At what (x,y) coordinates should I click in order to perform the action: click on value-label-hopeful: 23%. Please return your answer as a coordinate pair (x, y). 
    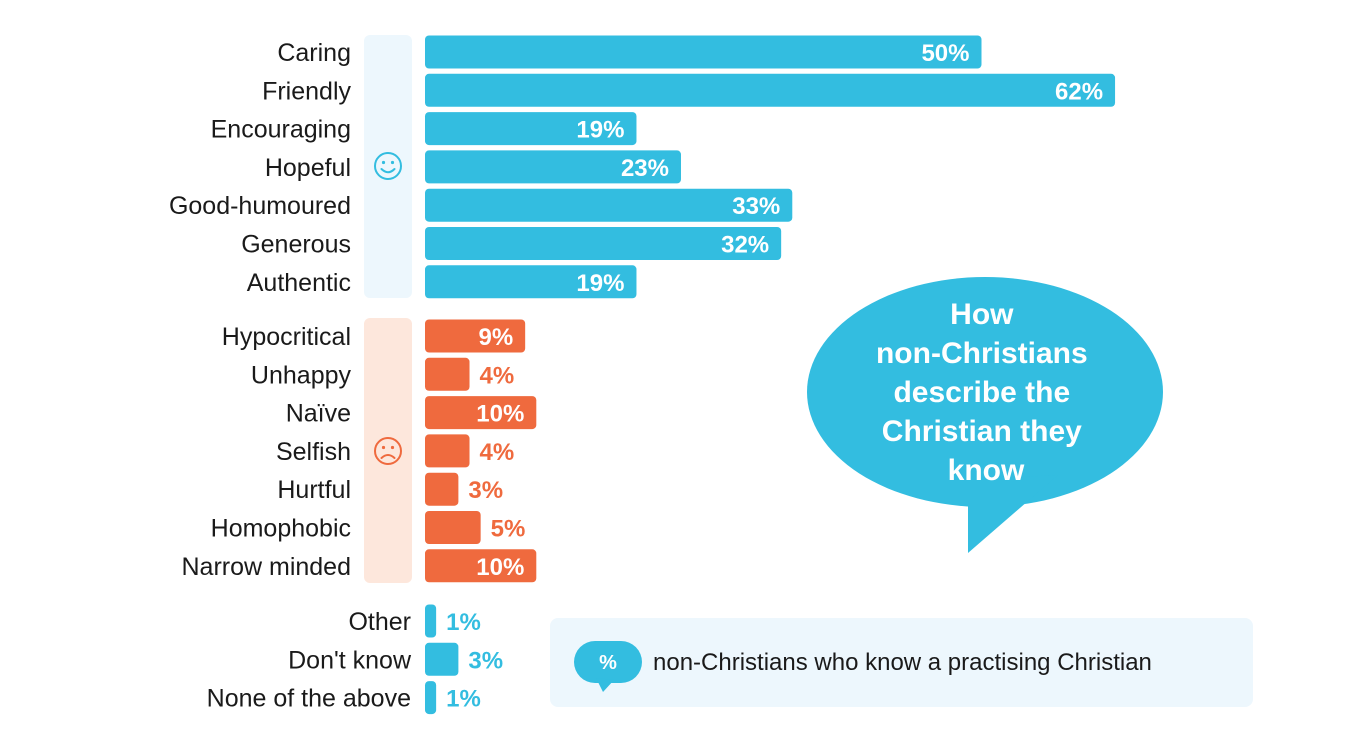
    Looking at the image, I should click on (645, 168).